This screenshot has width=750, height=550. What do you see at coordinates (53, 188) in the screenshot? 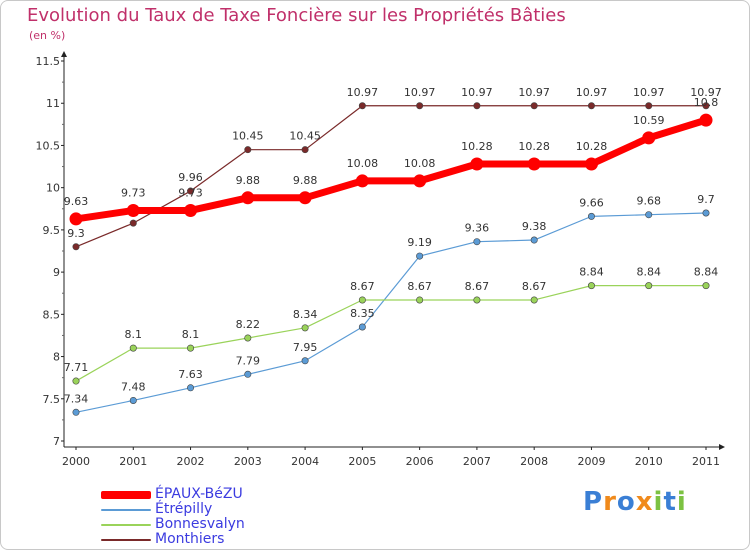
I see `y-tick-label: 10` at bounding box center [53, 188].